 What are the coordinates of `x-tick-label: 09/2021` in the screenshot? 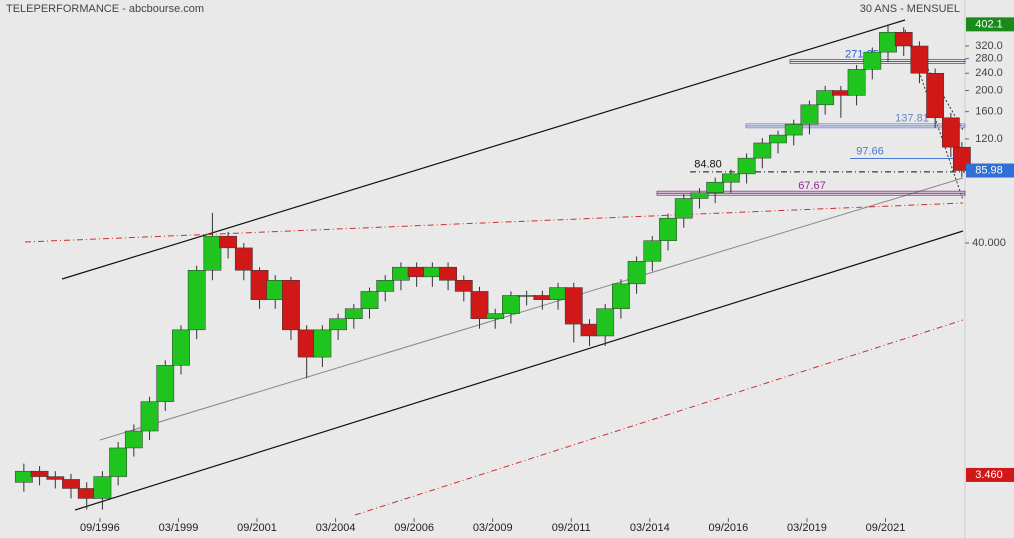 It's located at (886, 528).